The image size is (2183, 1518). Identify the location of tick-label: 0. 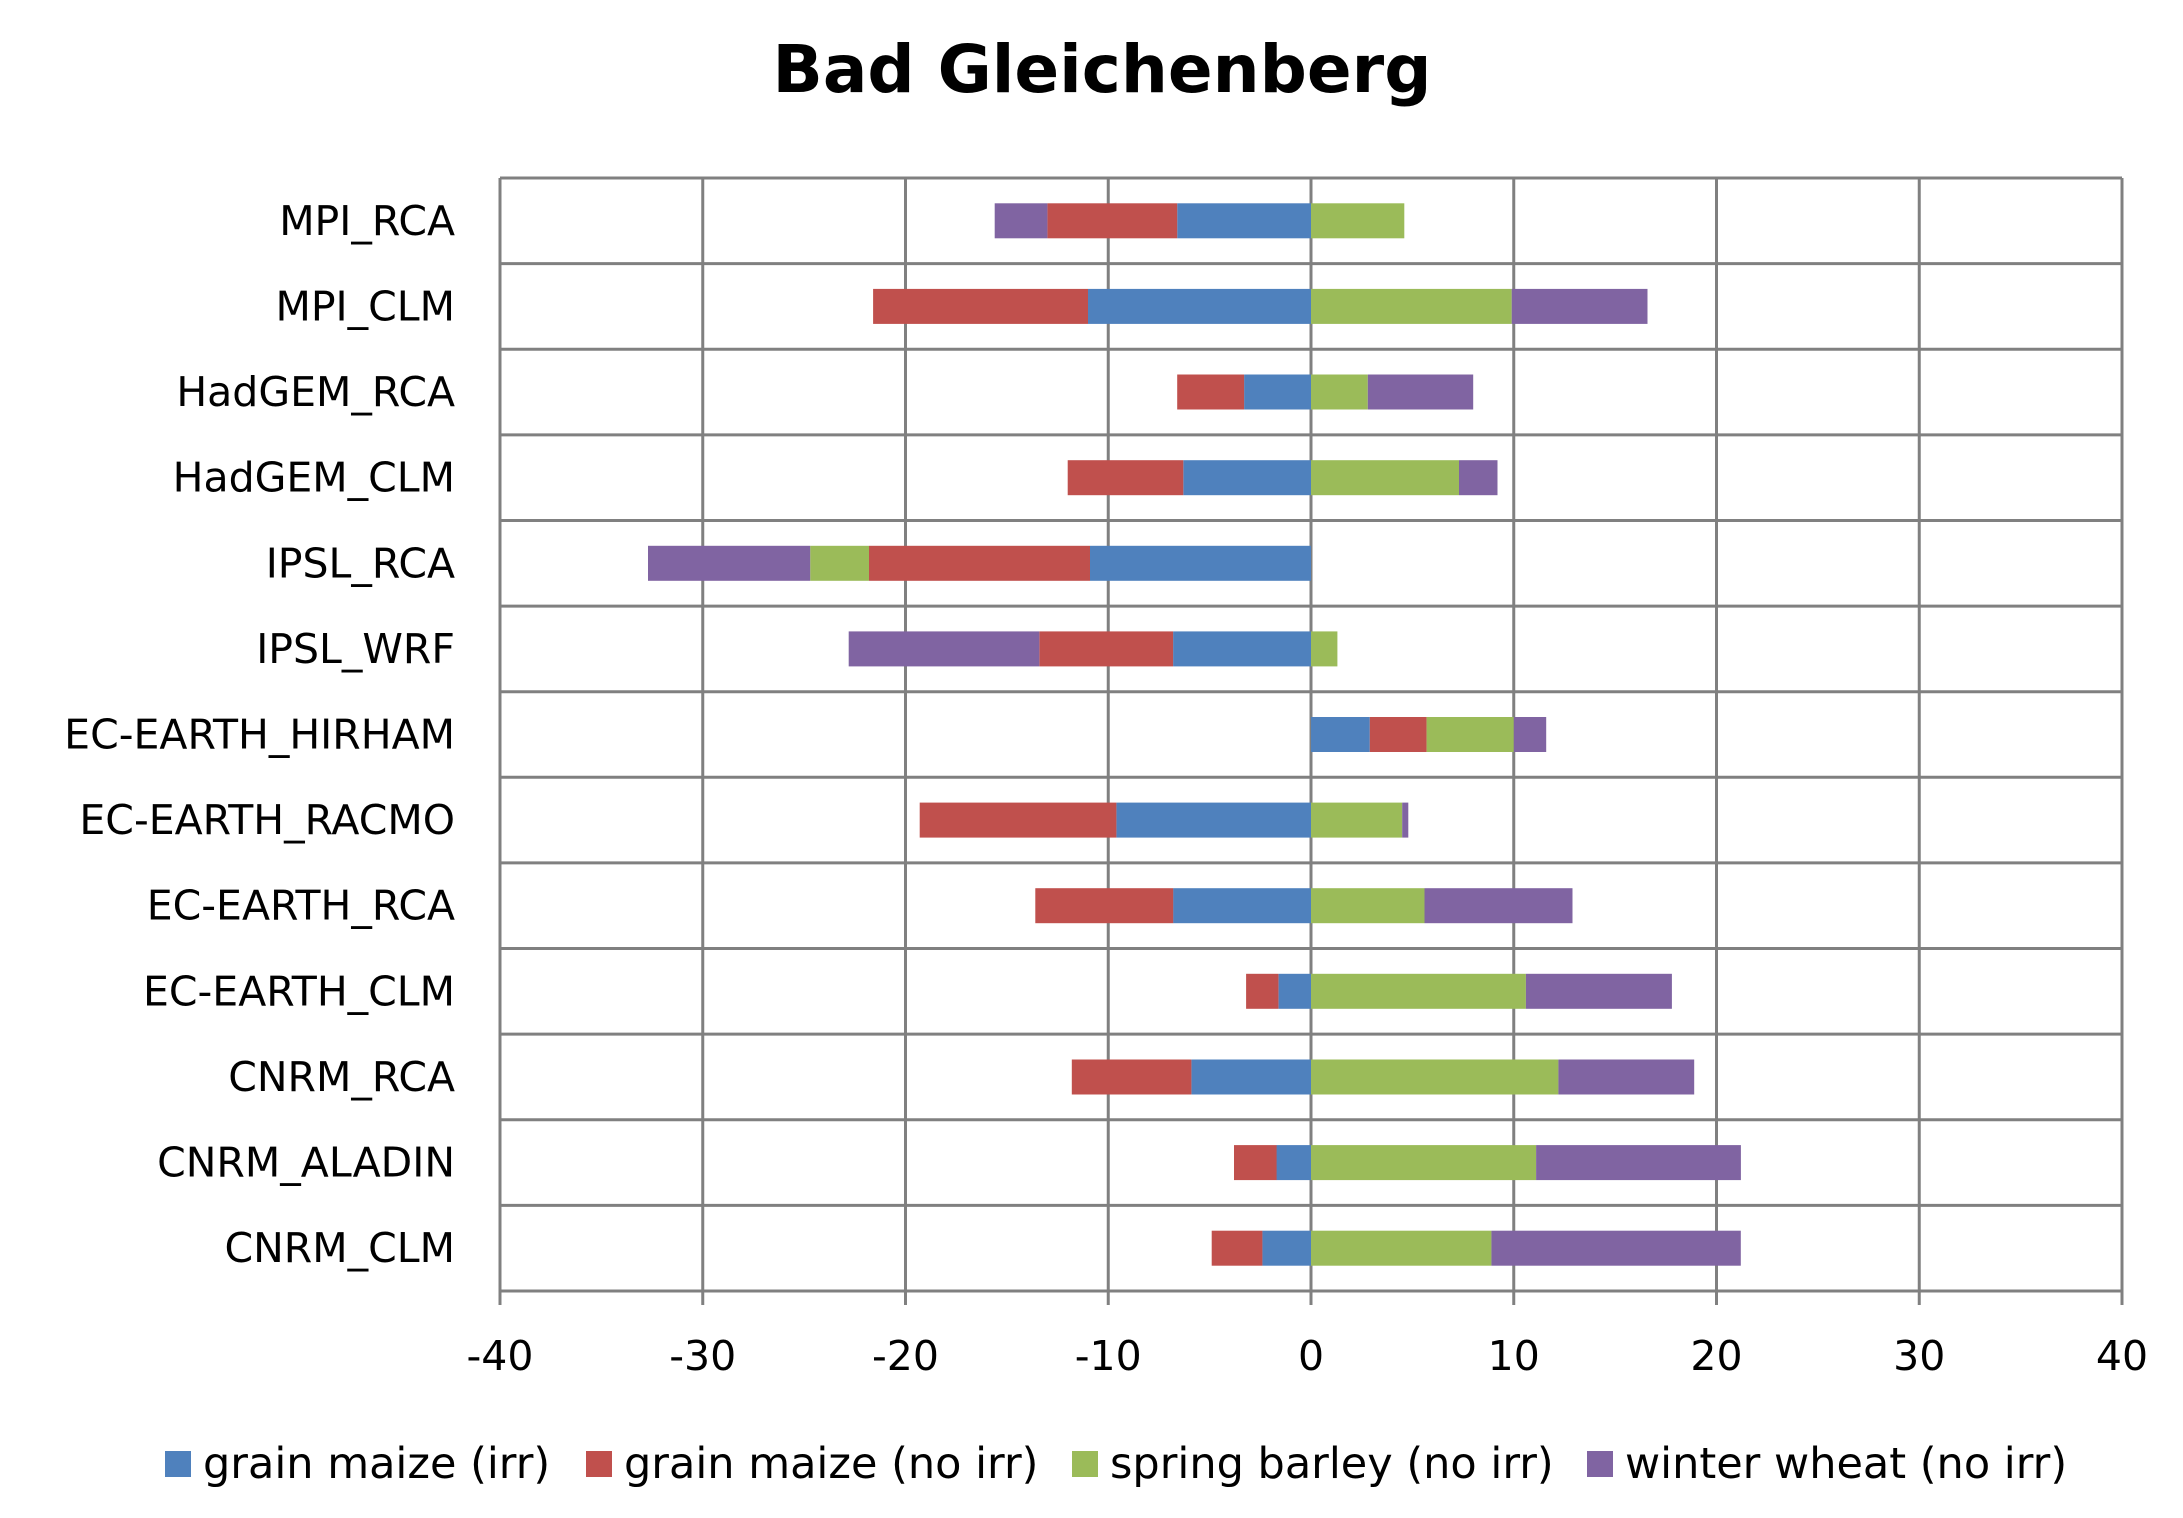
(1311, 1356).